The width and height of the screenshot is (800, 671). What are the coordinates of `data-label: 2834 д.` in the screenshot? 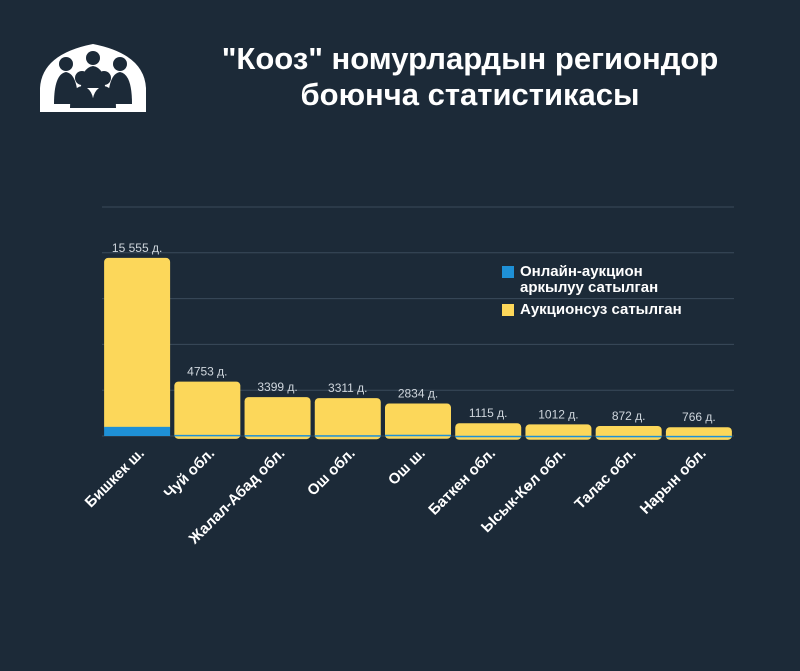 It's located at (418, 394).